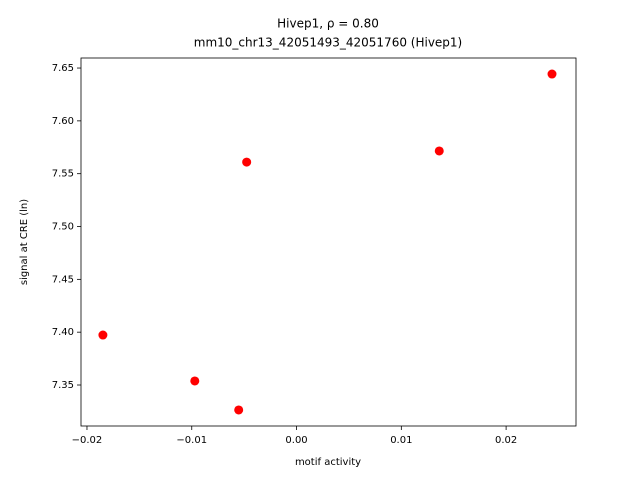 This screenshot has width=640, height=480. What do you see at coordinates (328, 43) in the screenshot?
I see `chart-subtitle: mm10_chr13_42051493_42051760 (Hivep1)` at bounding box center [328, 43].